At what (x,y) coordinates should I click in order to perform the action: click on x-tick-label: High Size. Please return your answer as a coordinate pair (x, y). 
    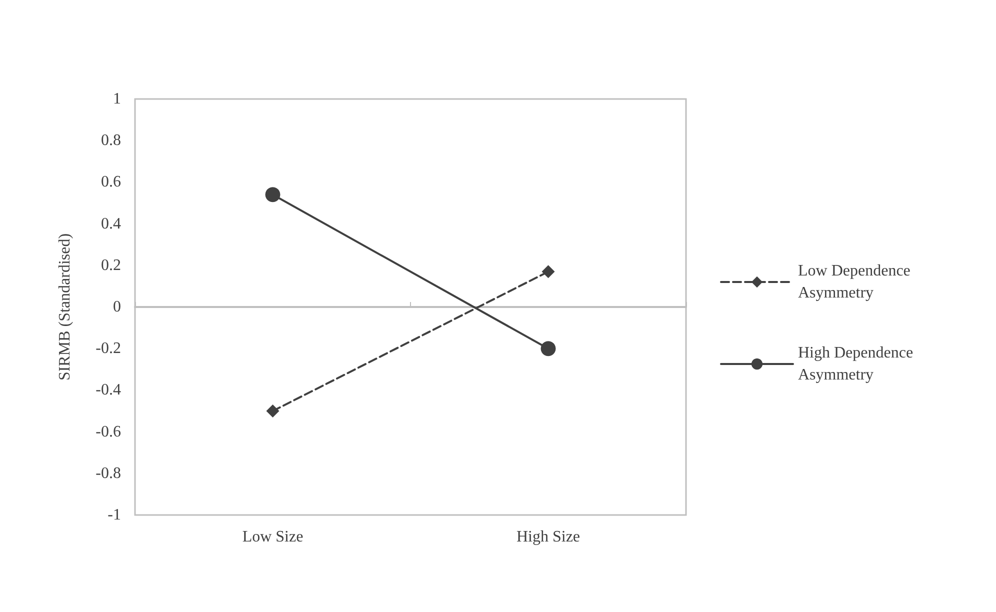
    Looking at the image, I should click on (548, 537).